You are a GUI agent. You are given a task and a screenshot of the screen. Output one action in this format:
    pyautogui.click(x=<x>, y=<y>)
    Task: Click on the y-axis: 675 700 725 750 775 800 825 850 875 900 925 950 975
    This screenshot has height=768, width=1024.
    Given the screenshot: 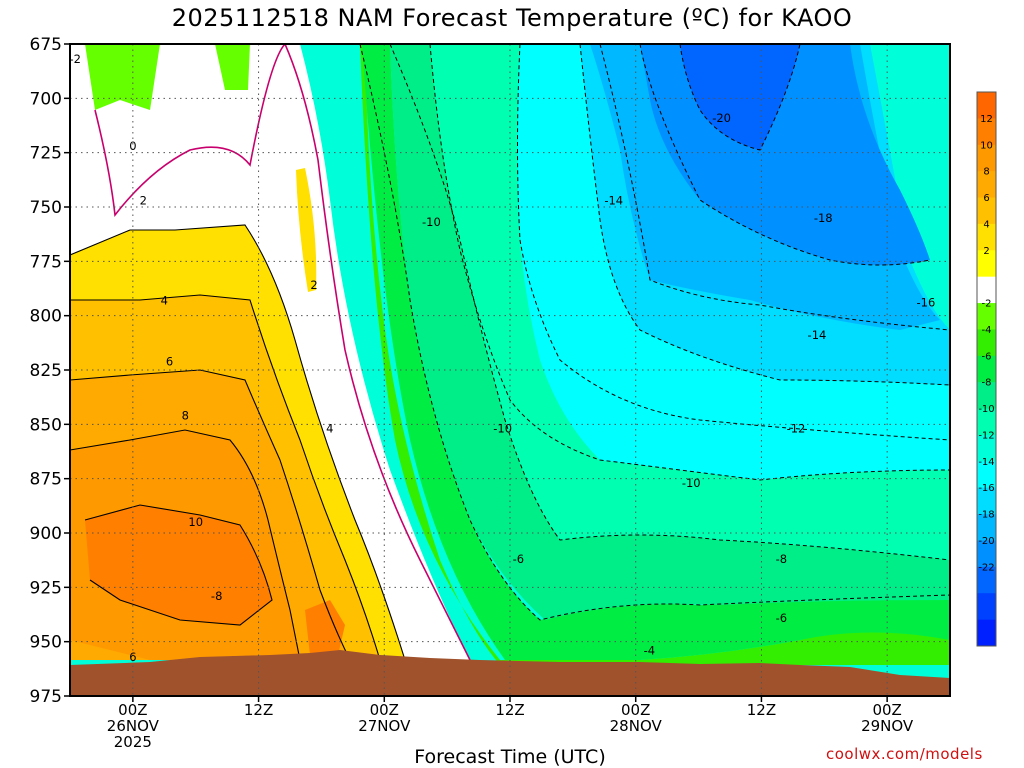 What is the action you would take?
    pyautogui.click(x=50, y=371)
    